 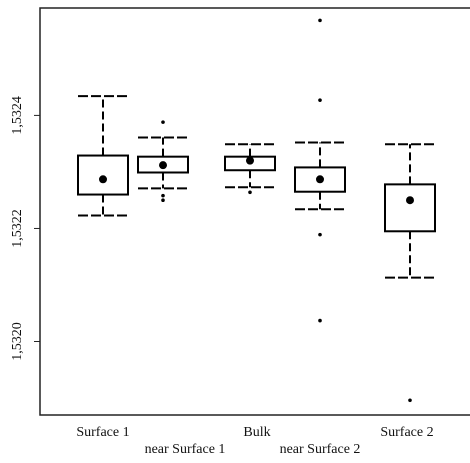 I want to click on x-tick-label: Surface 1, so click(x=102, y=432).